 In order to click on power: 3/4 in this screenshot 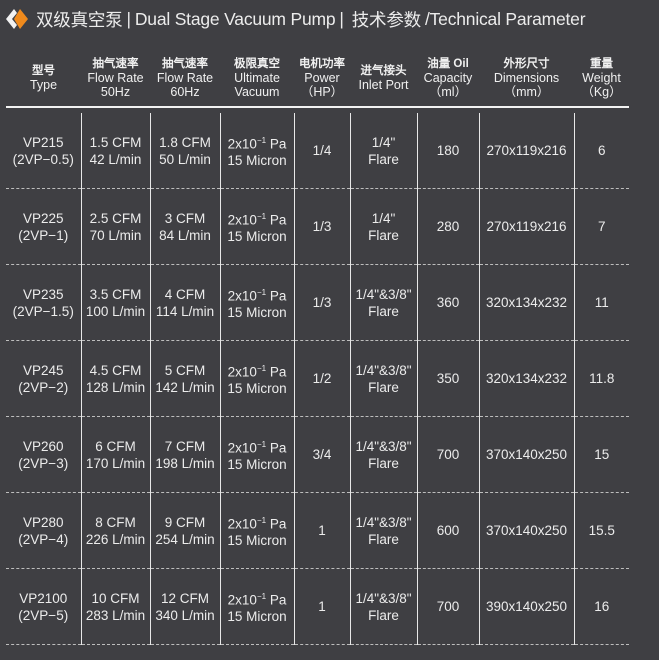, I will do `click(322, 454)`.